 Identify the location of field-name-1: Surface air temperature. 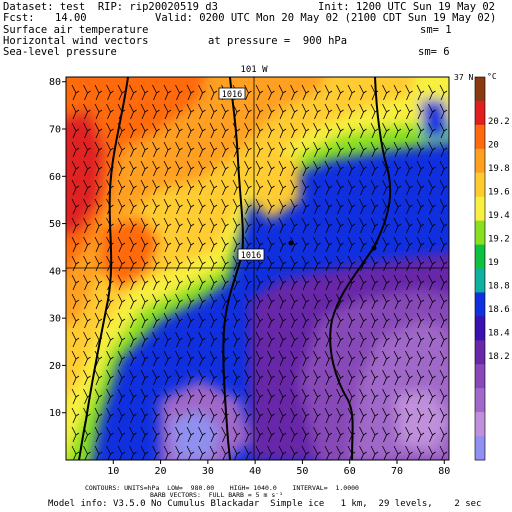
(76, 30).